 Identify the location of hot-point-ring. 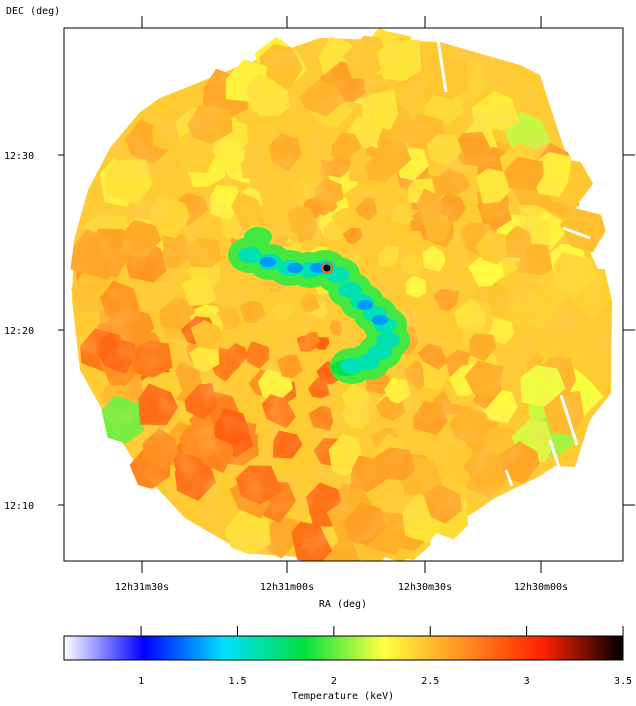
(327, 268).